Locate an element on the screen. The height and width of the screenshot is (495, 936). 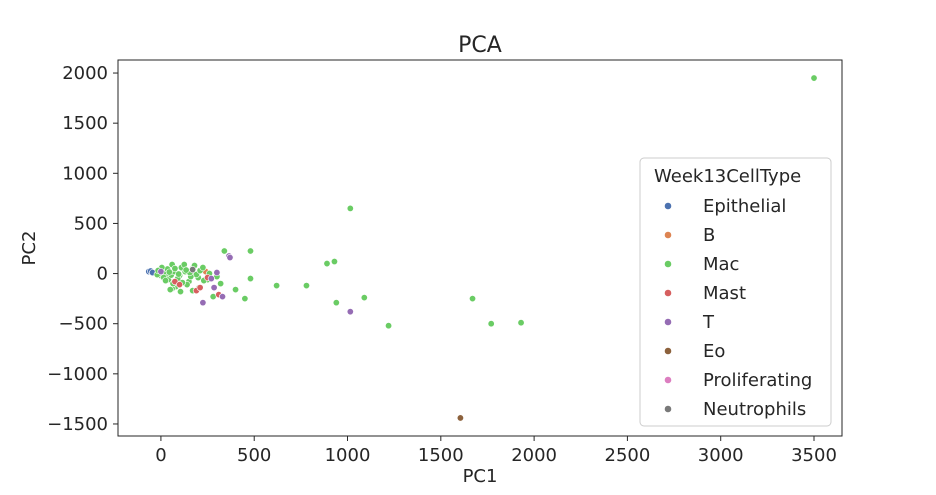
scatter-point-neutrophils is located at coordinates (193, 270).